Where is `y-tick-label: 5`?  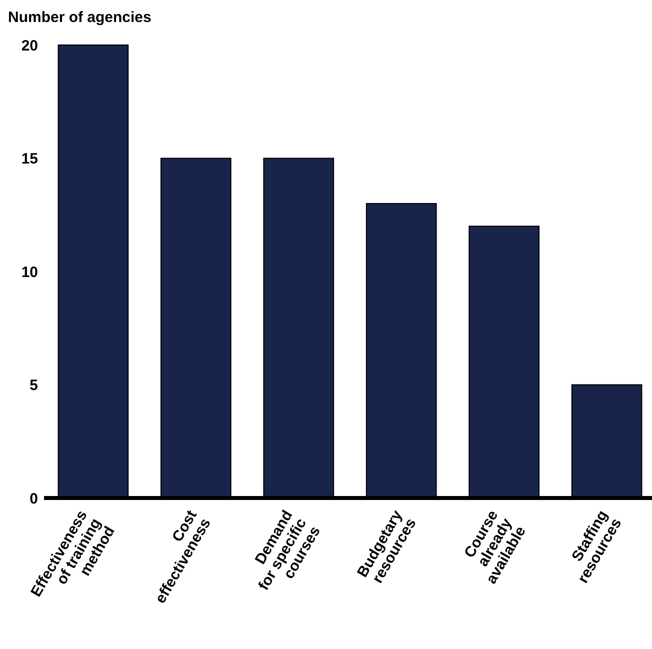 y-tick-label: 5 is located at coordinates (34, 385).